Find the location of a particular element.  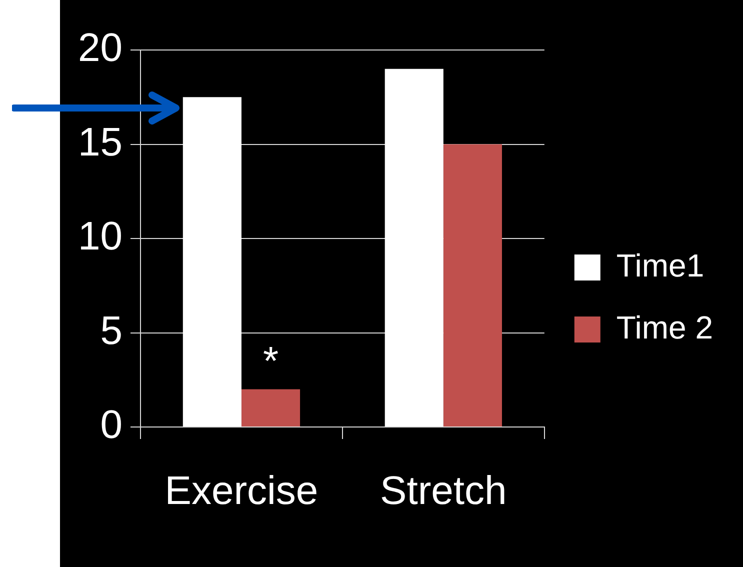

y-tick-label: 5 is located at coordinates (111, 330).